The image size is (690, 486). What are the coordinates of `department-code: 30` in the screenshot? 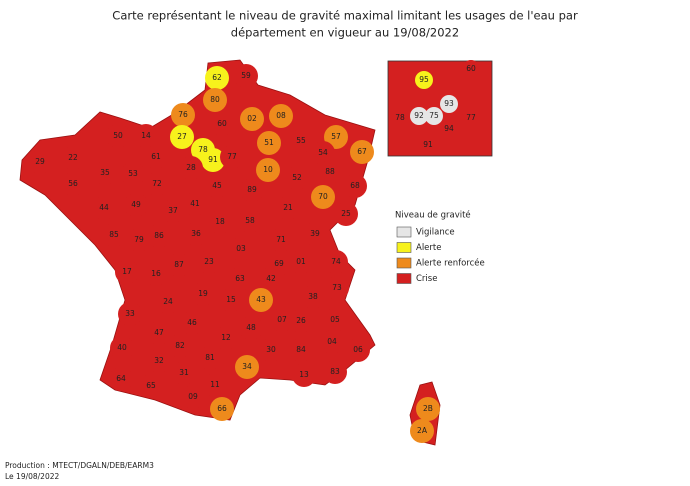 It's located at (271, 349).